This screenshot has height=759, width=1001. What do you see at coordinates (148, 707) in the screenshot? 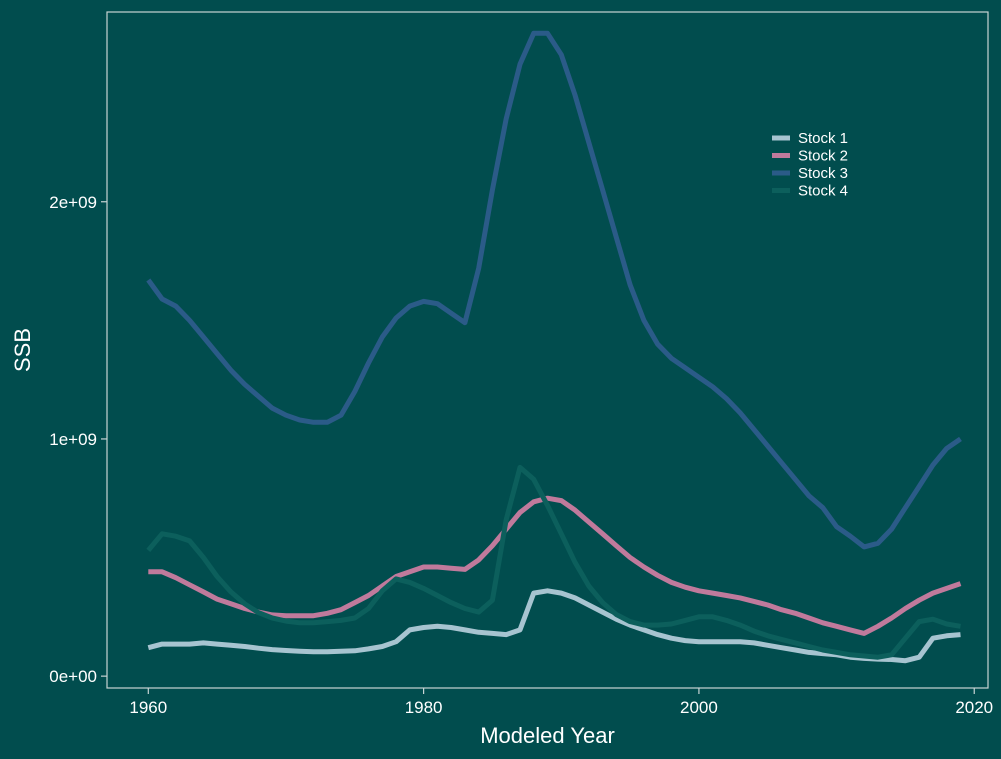
I see `x-tick-label: 1960` at bounding box center [148, 707].